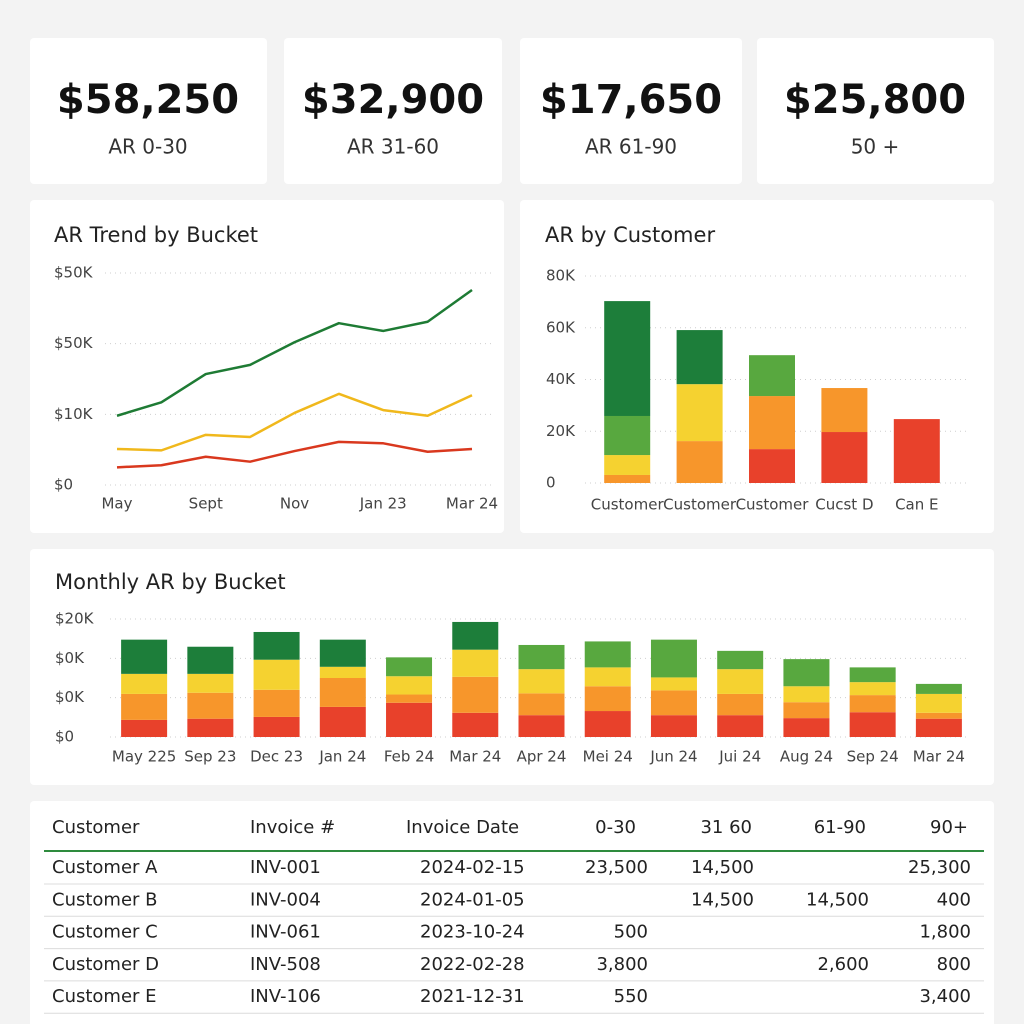 This screenshot has height=1024, width=1024. I want to click on x-tick-label: Jan 24, so click(342, 757).